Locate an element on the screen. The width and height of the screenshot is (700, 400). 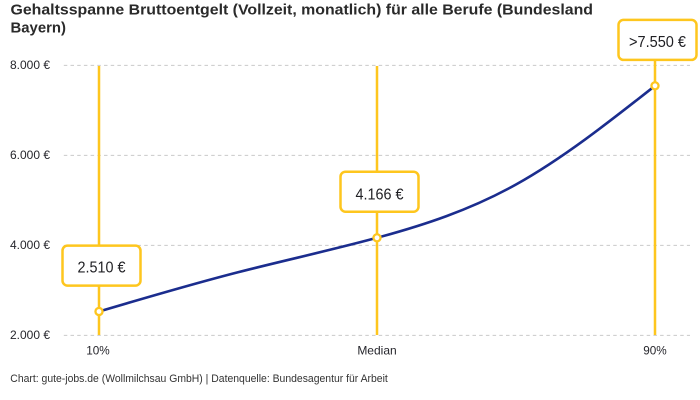
svg-text: Bayern) is located at coordinates (39, 28).